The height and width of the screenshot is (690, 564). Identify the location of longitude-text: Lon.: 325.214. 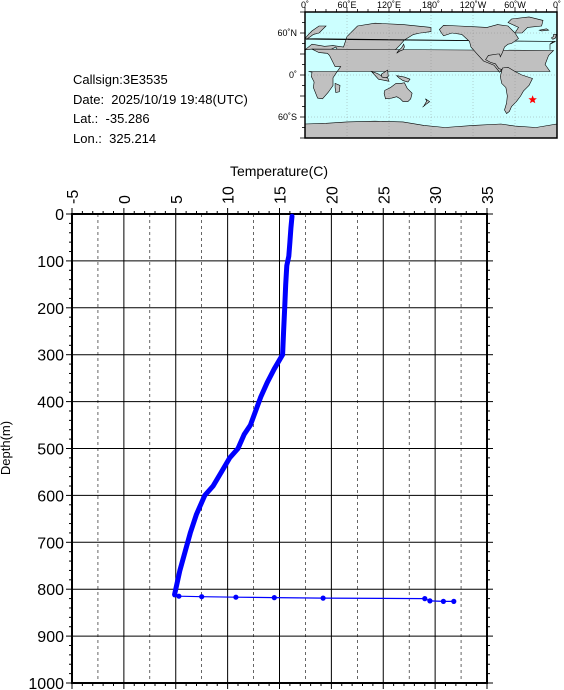
(115, 138).